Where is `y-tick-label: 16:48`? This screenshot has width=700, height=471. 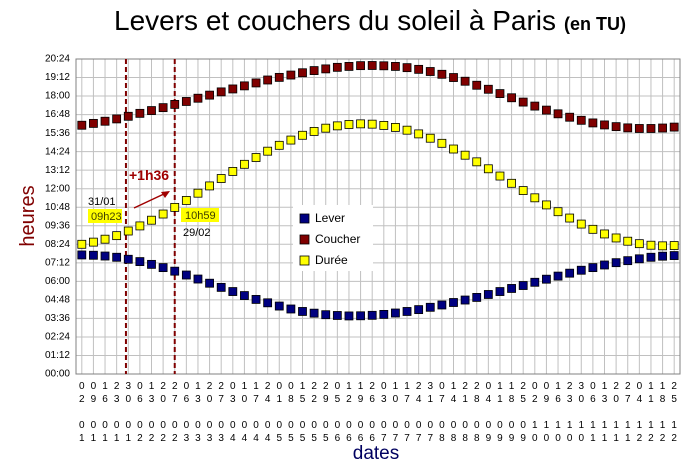
y-tick-label: 16:48 is located at coordinates (57, 114).